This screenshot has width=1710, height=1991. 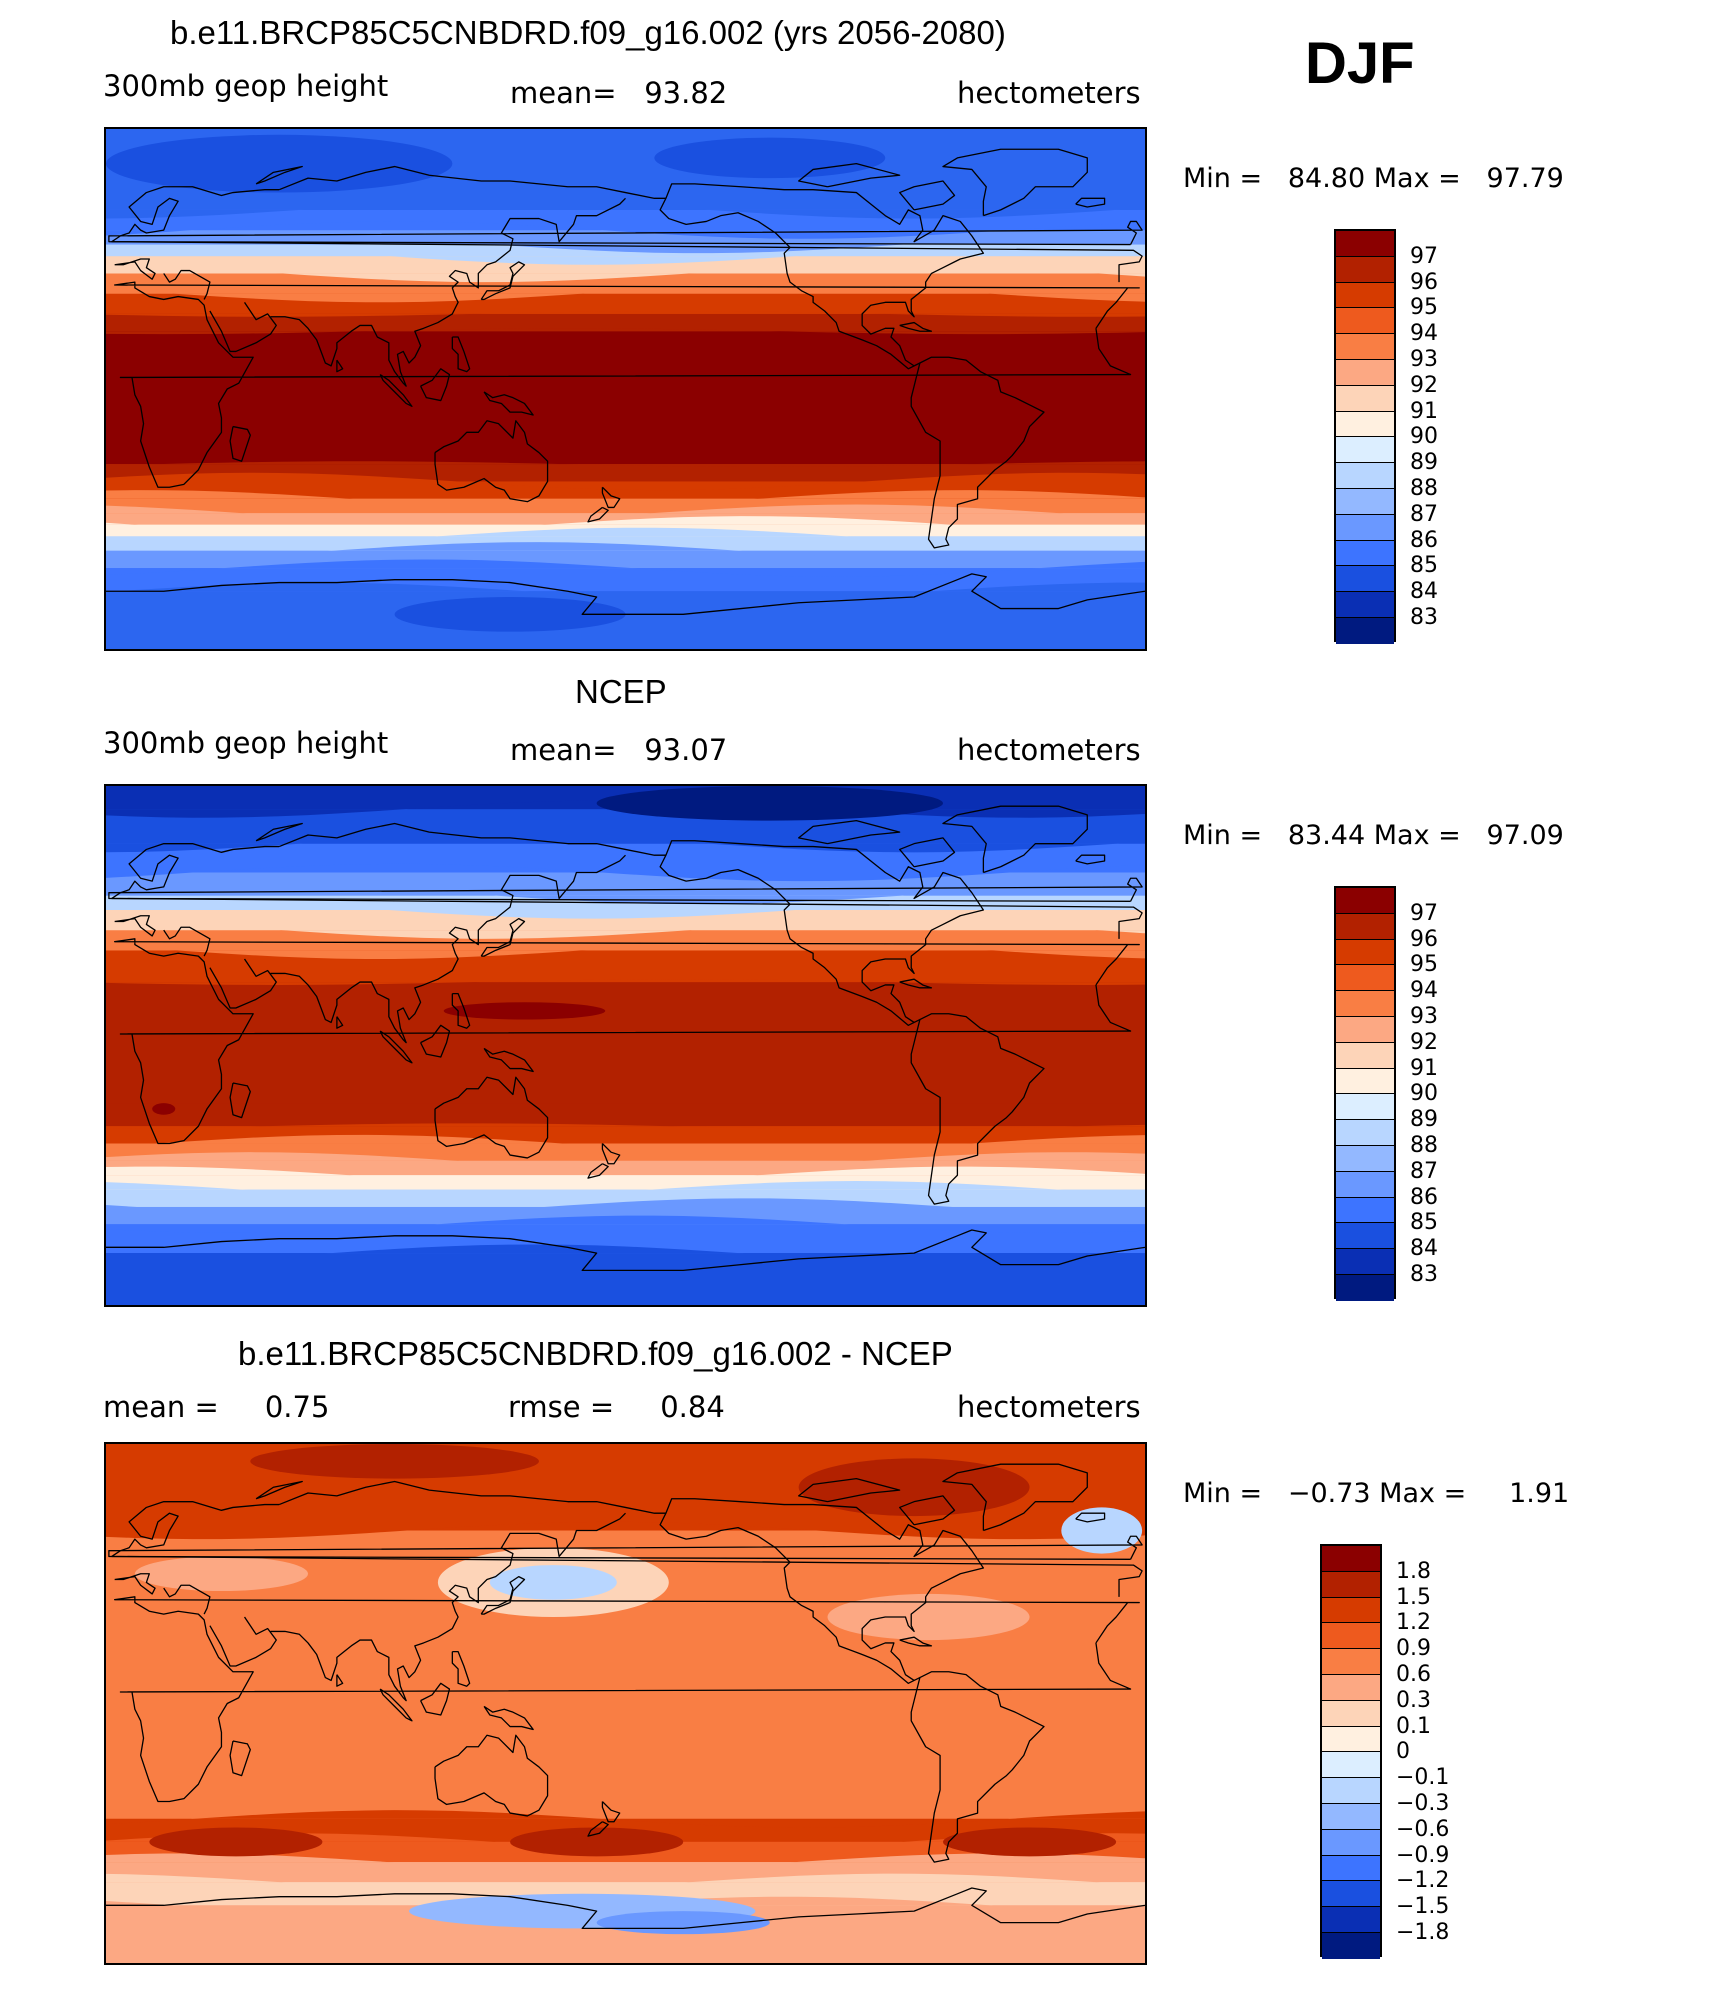 I want to click on colorbar-tick-label: 0.9, so click(x=1413, y=1649).